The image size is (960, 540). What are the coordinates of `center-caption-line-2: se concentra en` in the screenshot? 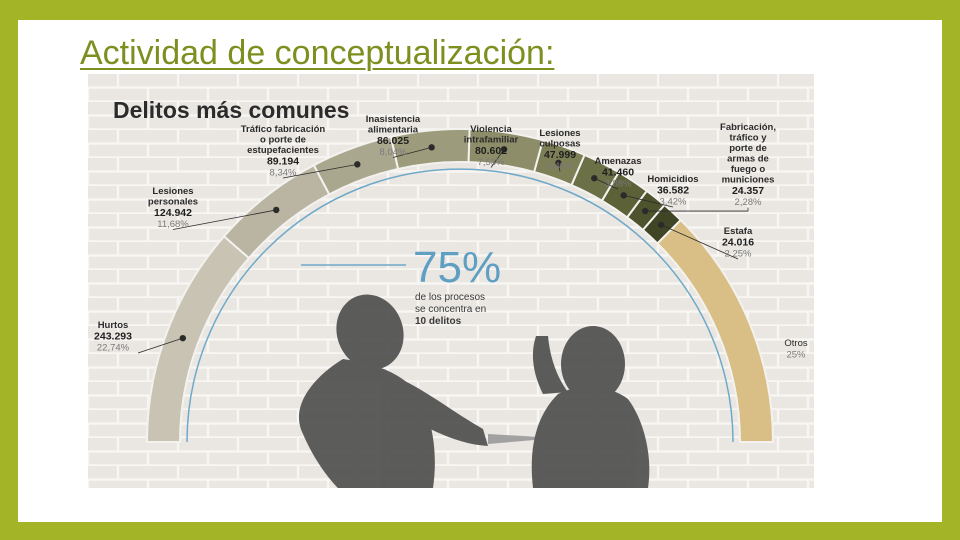 It's located at (450, 309).